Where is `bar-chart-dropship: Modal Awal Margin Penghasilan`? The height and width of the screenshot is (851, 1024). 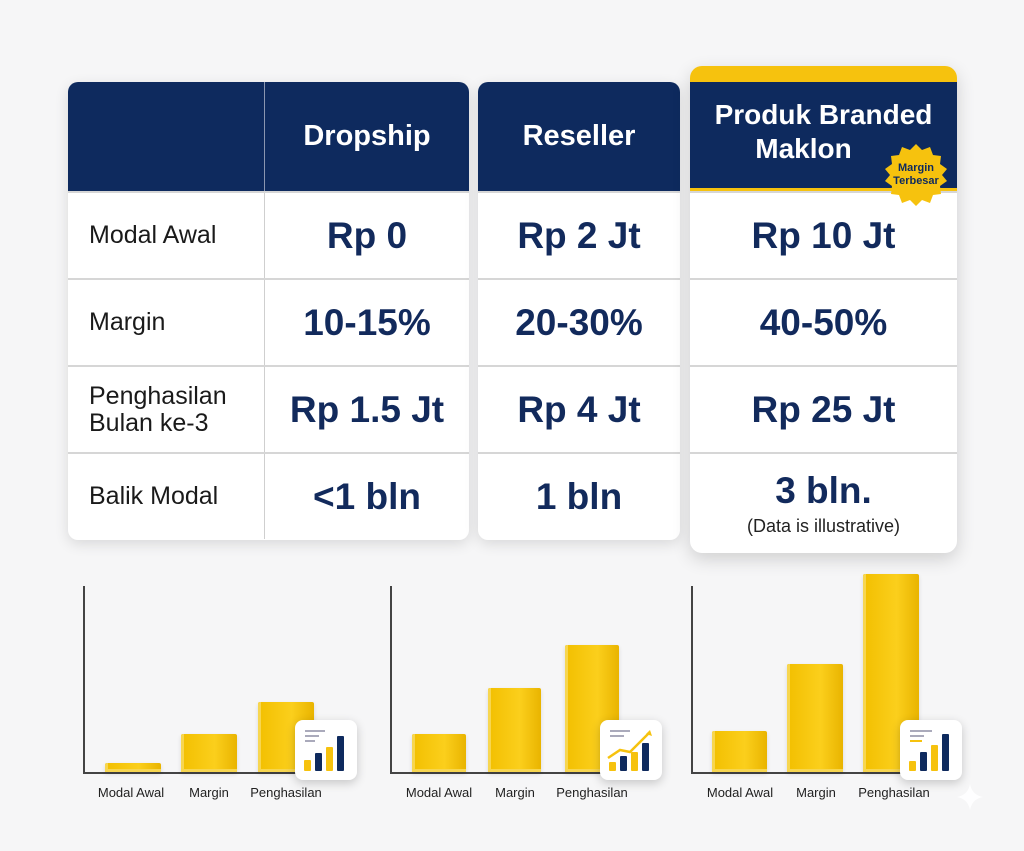
bar-chart-dropship: Modal Awal Margin Penghasilan is located at coordinates (223, 685).